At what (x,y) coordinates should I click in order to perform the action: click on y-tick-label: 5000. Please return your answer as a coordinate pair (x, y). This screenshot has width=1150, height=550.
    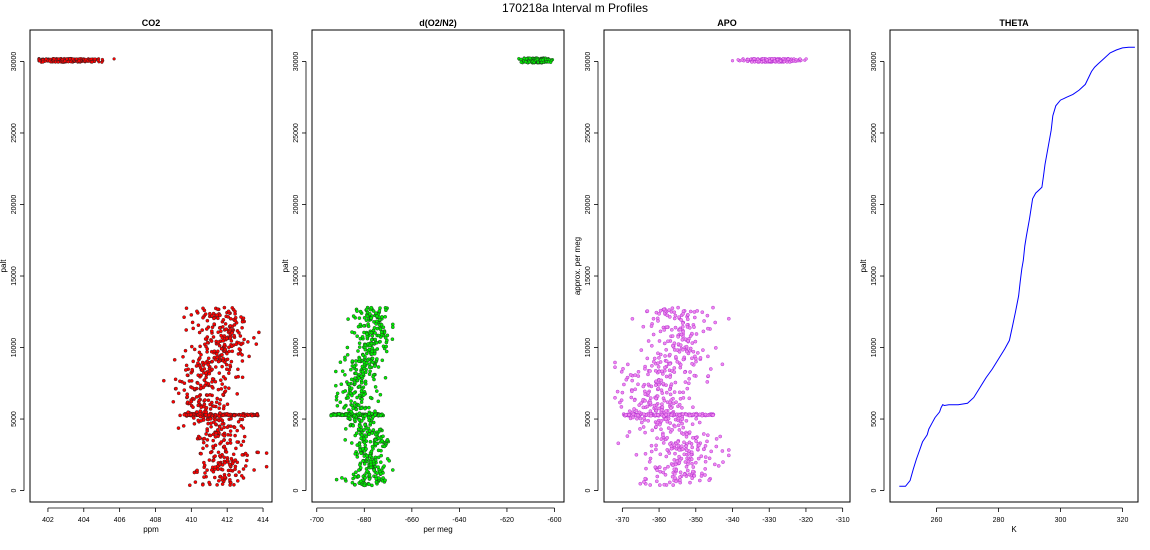
    Looking at the image, I should click on (588, 419).